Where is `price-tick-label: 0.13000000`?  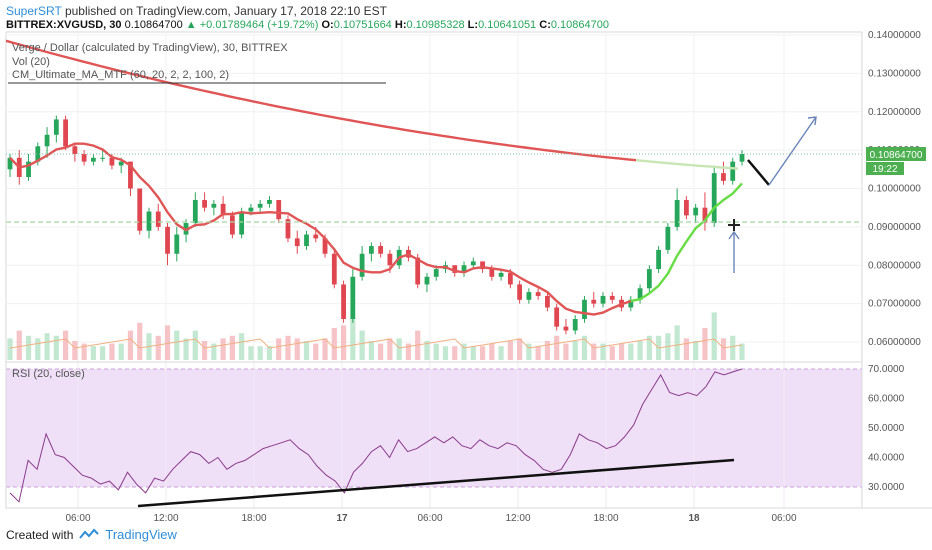 price-tick-label: 0.13000000 is located at coordinates (894, 73).